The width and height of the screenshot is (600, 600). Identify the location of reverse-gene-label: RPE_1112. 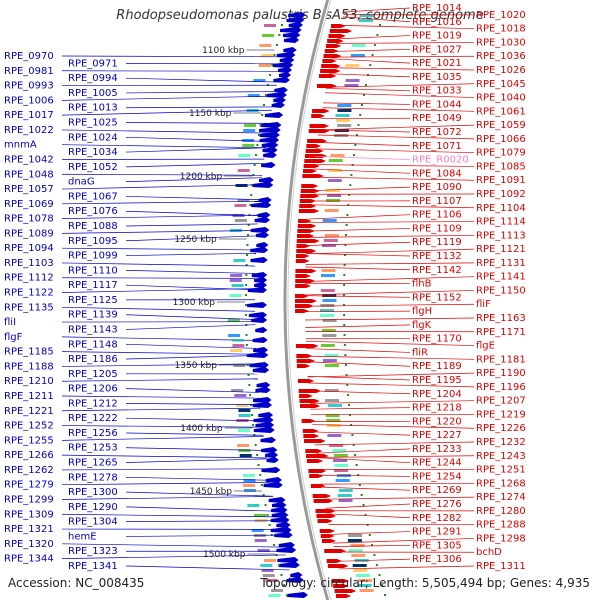
(29, 278).